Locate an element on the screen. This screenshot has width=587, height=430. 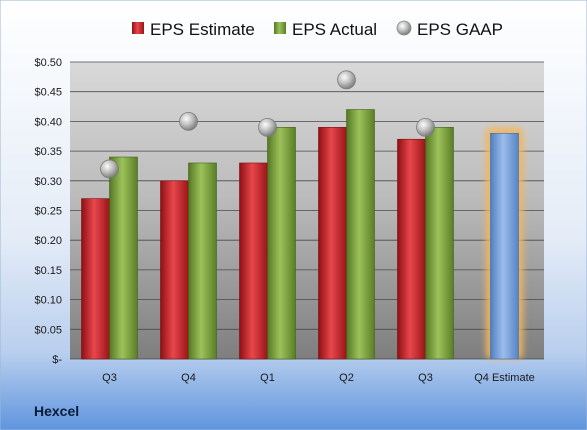
legend-label-actual: EPS Actual is located at coordinates (334, 29).